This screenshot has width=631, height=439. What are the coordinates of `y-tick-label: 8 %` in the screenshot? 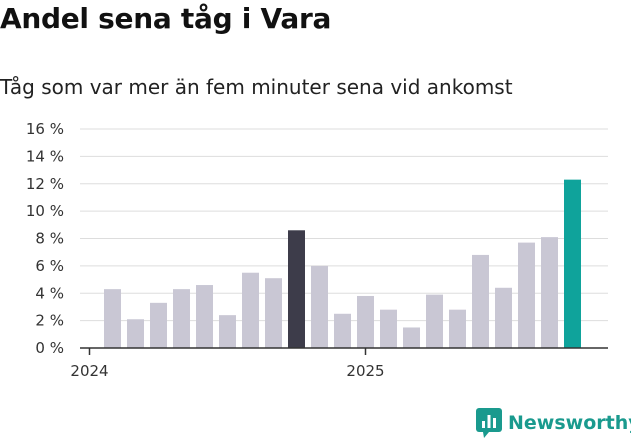 It's located at (49, 239).